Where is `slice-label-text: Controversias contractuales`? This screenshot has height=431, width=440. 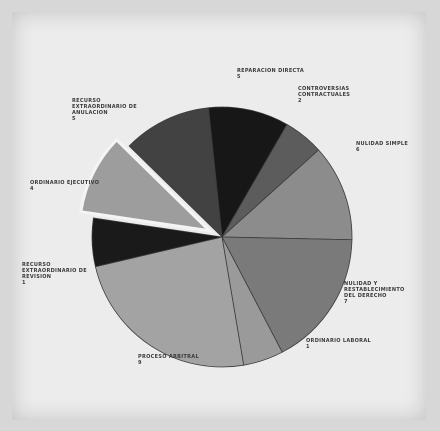 slice-label-text: Controversias contractuales is located at coordinates (324, 92).